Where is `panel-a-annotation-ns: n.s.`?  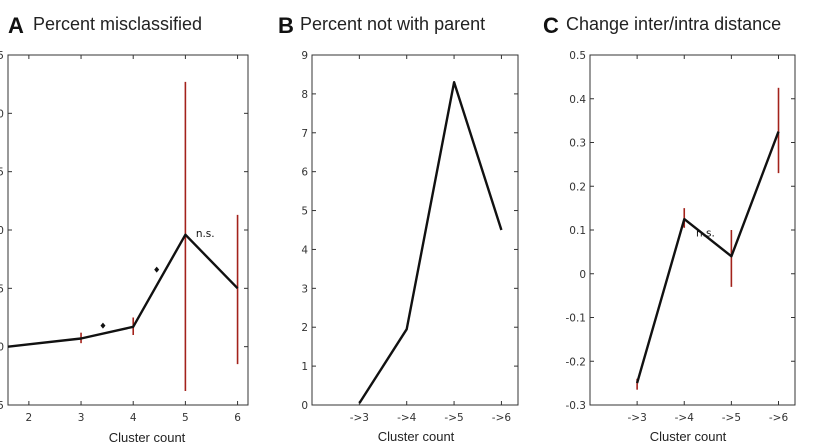 panel-a-annotation-ns: n.s. is located at coordinates (205, 234).